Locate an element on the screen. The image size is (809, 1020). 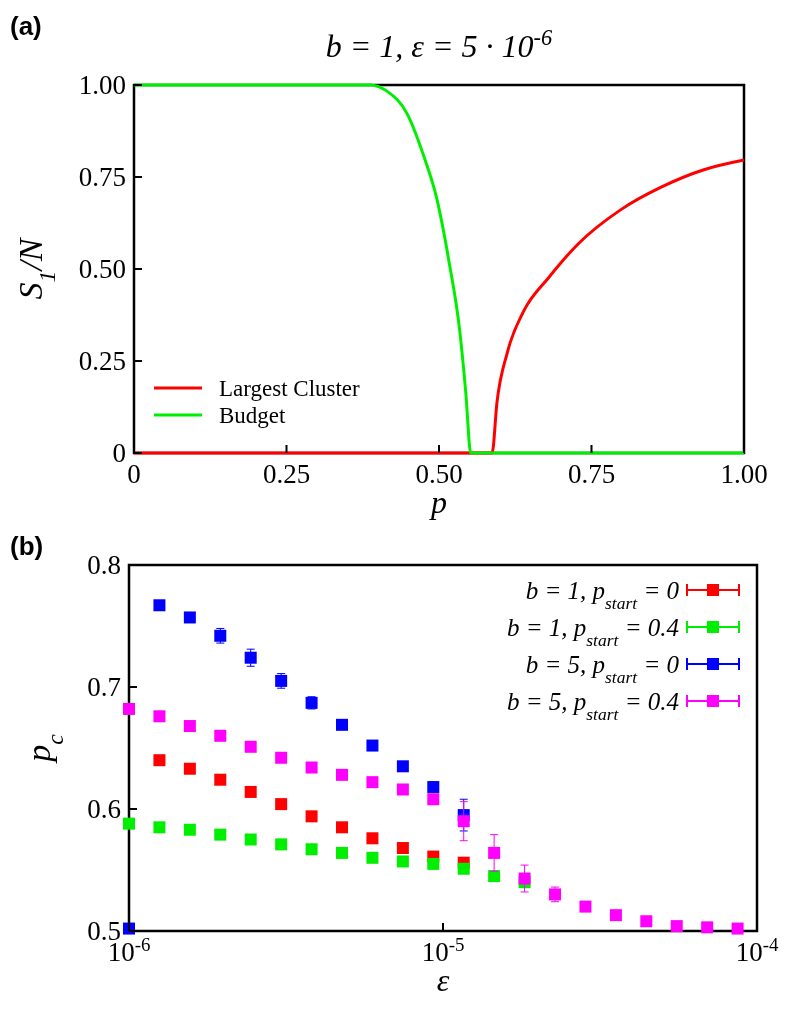
x-tick-label: 10$^{-4}$ is located at coordinates (757, 950).